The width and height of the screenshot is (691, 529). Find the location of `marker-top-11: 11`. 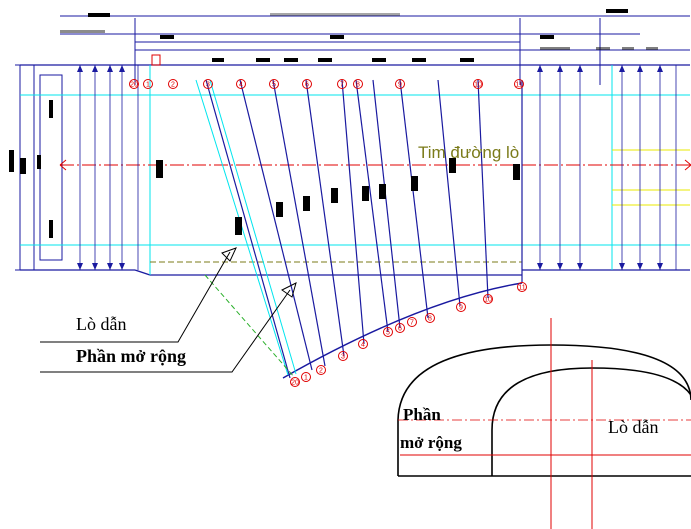

marker-top-11: 11 is located at coordinates (519, 84).